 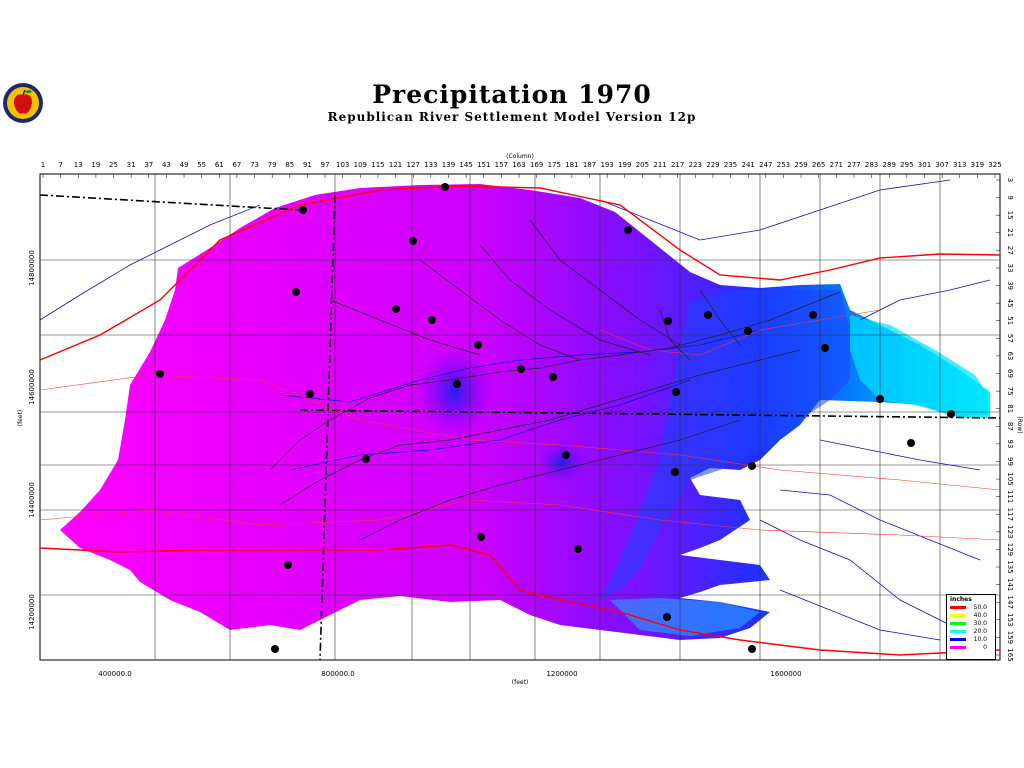 I want to click on row-tick-label: 57, so click(x=1010, y=338).